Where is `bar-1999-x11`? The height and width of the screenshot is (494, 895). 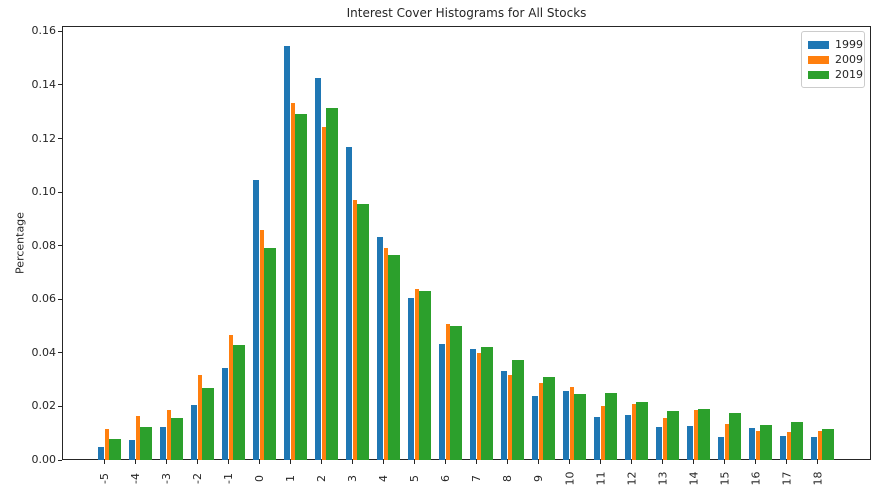
bar-1999-x11 is located at coordinates (597, 438).